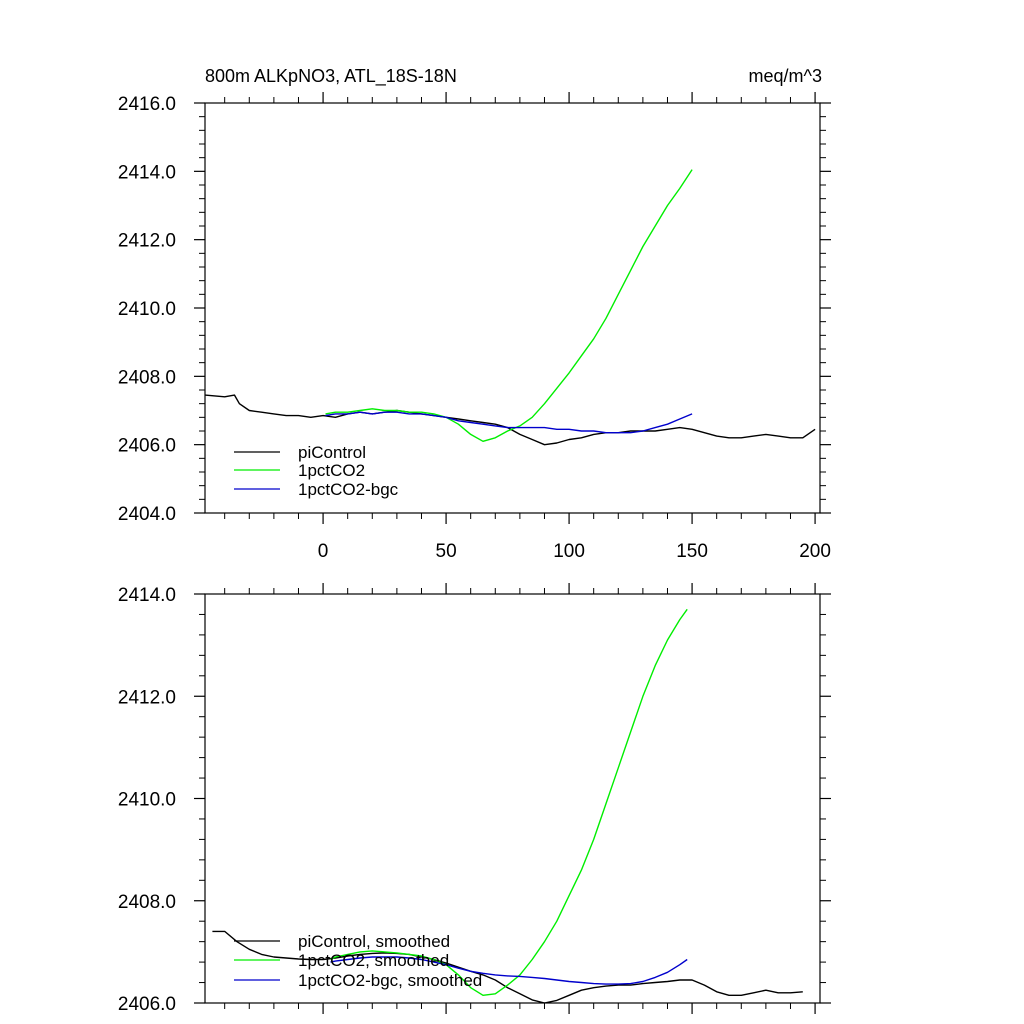 Image resolution: width=1024 pixels, height=1024 pixels. I want to click on top-x-tick-label: 0, so click(323, 551).